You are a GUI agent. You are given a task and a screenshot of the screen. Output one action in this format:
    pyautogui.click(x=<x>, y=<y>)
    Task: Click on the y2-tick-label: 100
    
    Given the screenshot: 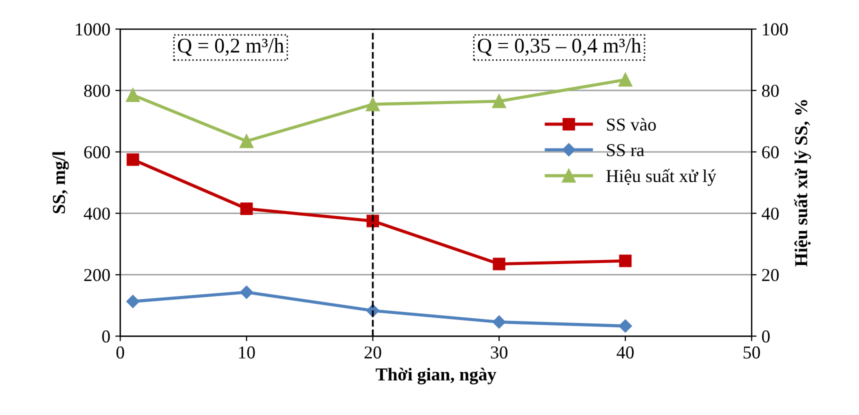 What is the action you would take?
    pyautogui.click(x=775, y=29)
    